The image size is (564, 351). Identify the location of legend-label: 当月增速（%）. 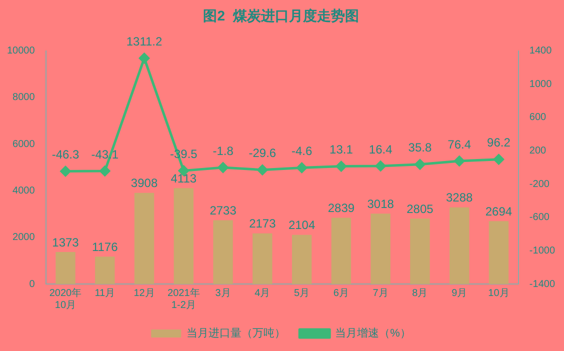
(373, 333).